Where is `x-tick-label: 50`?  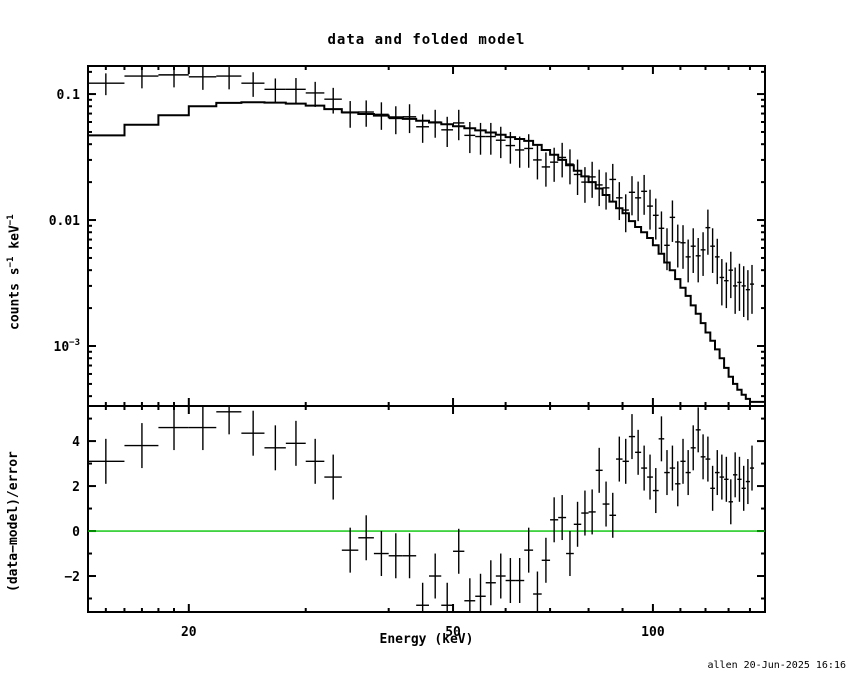 x-tick-label: 50 is located at coordinates (453, 632).